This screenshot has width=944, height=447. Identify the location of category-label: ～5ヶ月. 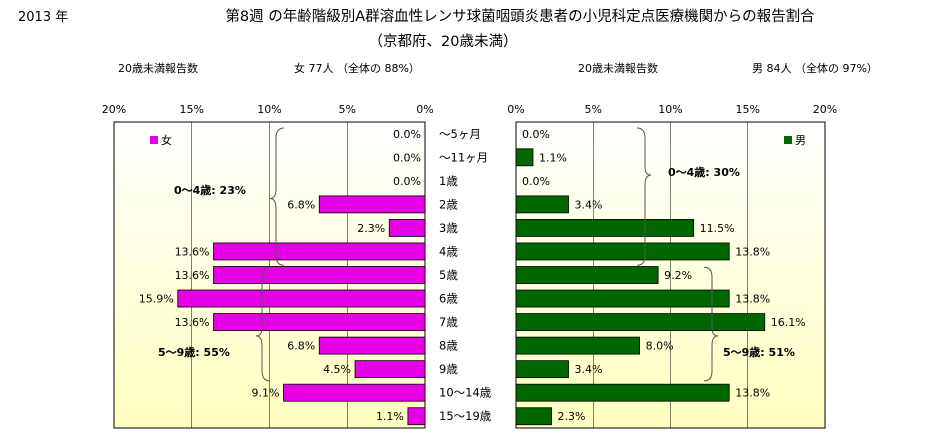
(460, 134).